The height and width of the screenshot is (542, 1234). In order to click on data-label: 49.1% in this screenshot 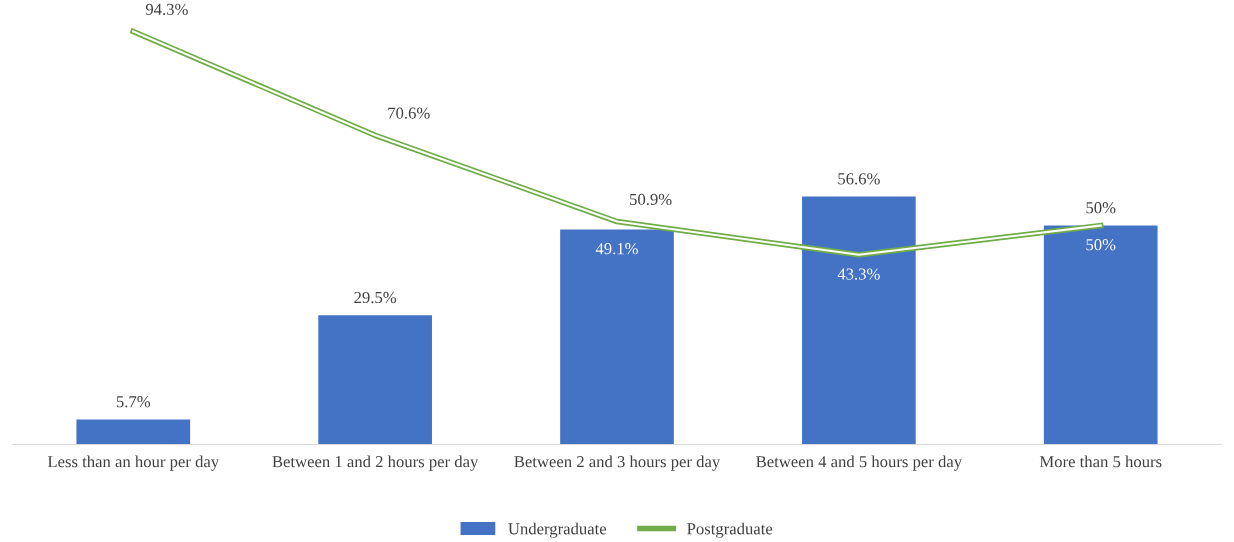, I will do `click(616, 249)`.